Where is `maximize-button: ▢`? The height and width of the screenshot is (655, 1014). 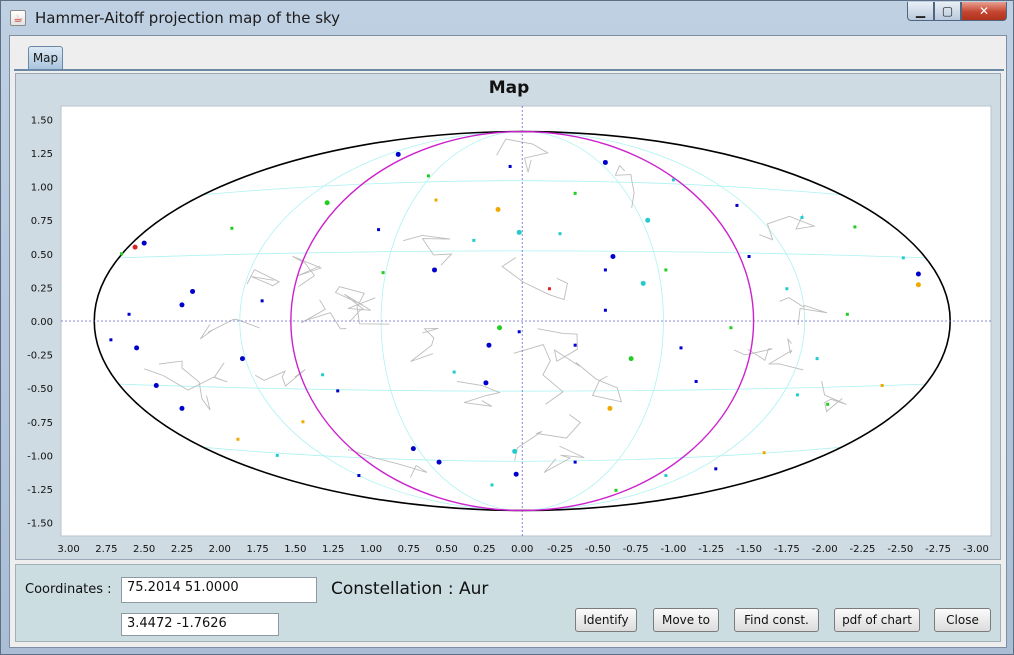
maximize-button: ▢ is located at coordinates (947, 11).